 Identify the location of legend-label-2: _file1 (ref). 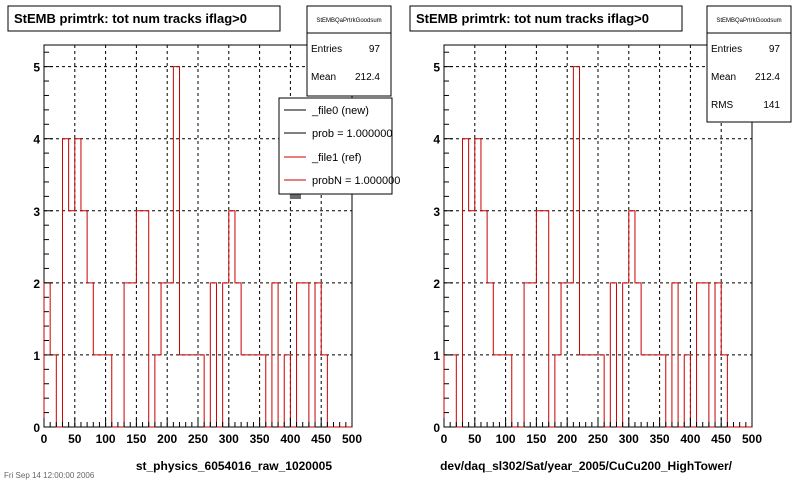
(336, 158).